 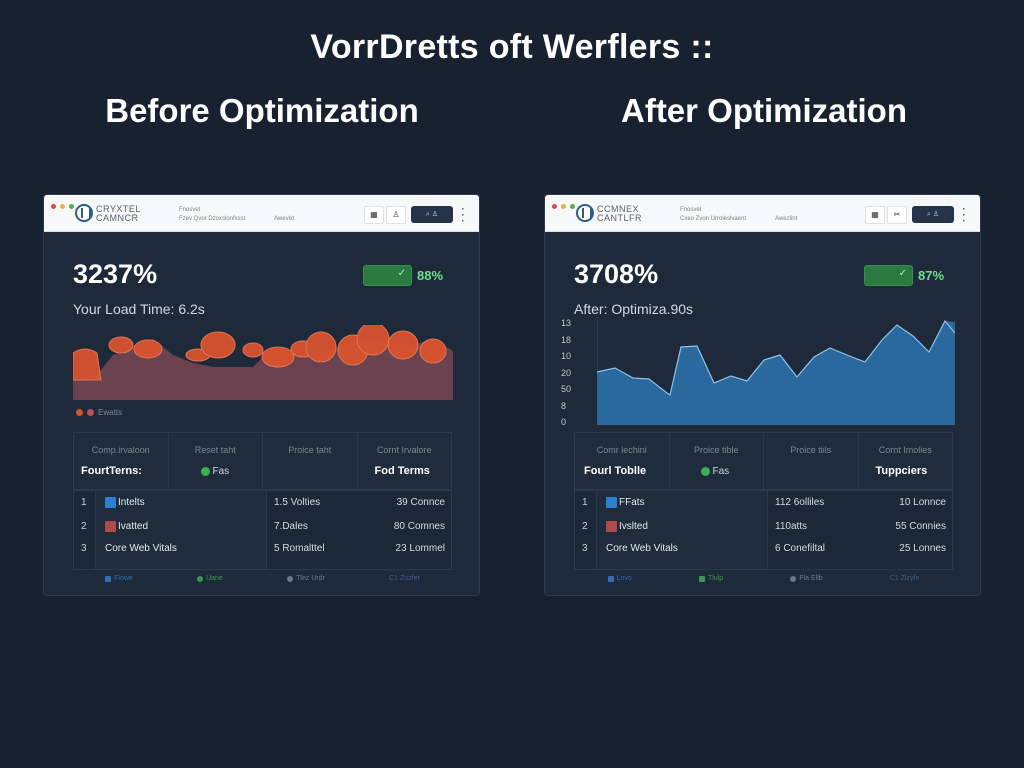 What do you see at coordinates (419, 526) in the screenshot?
I see `row-count: 80 Comnes` at bounding box center [419, 526].